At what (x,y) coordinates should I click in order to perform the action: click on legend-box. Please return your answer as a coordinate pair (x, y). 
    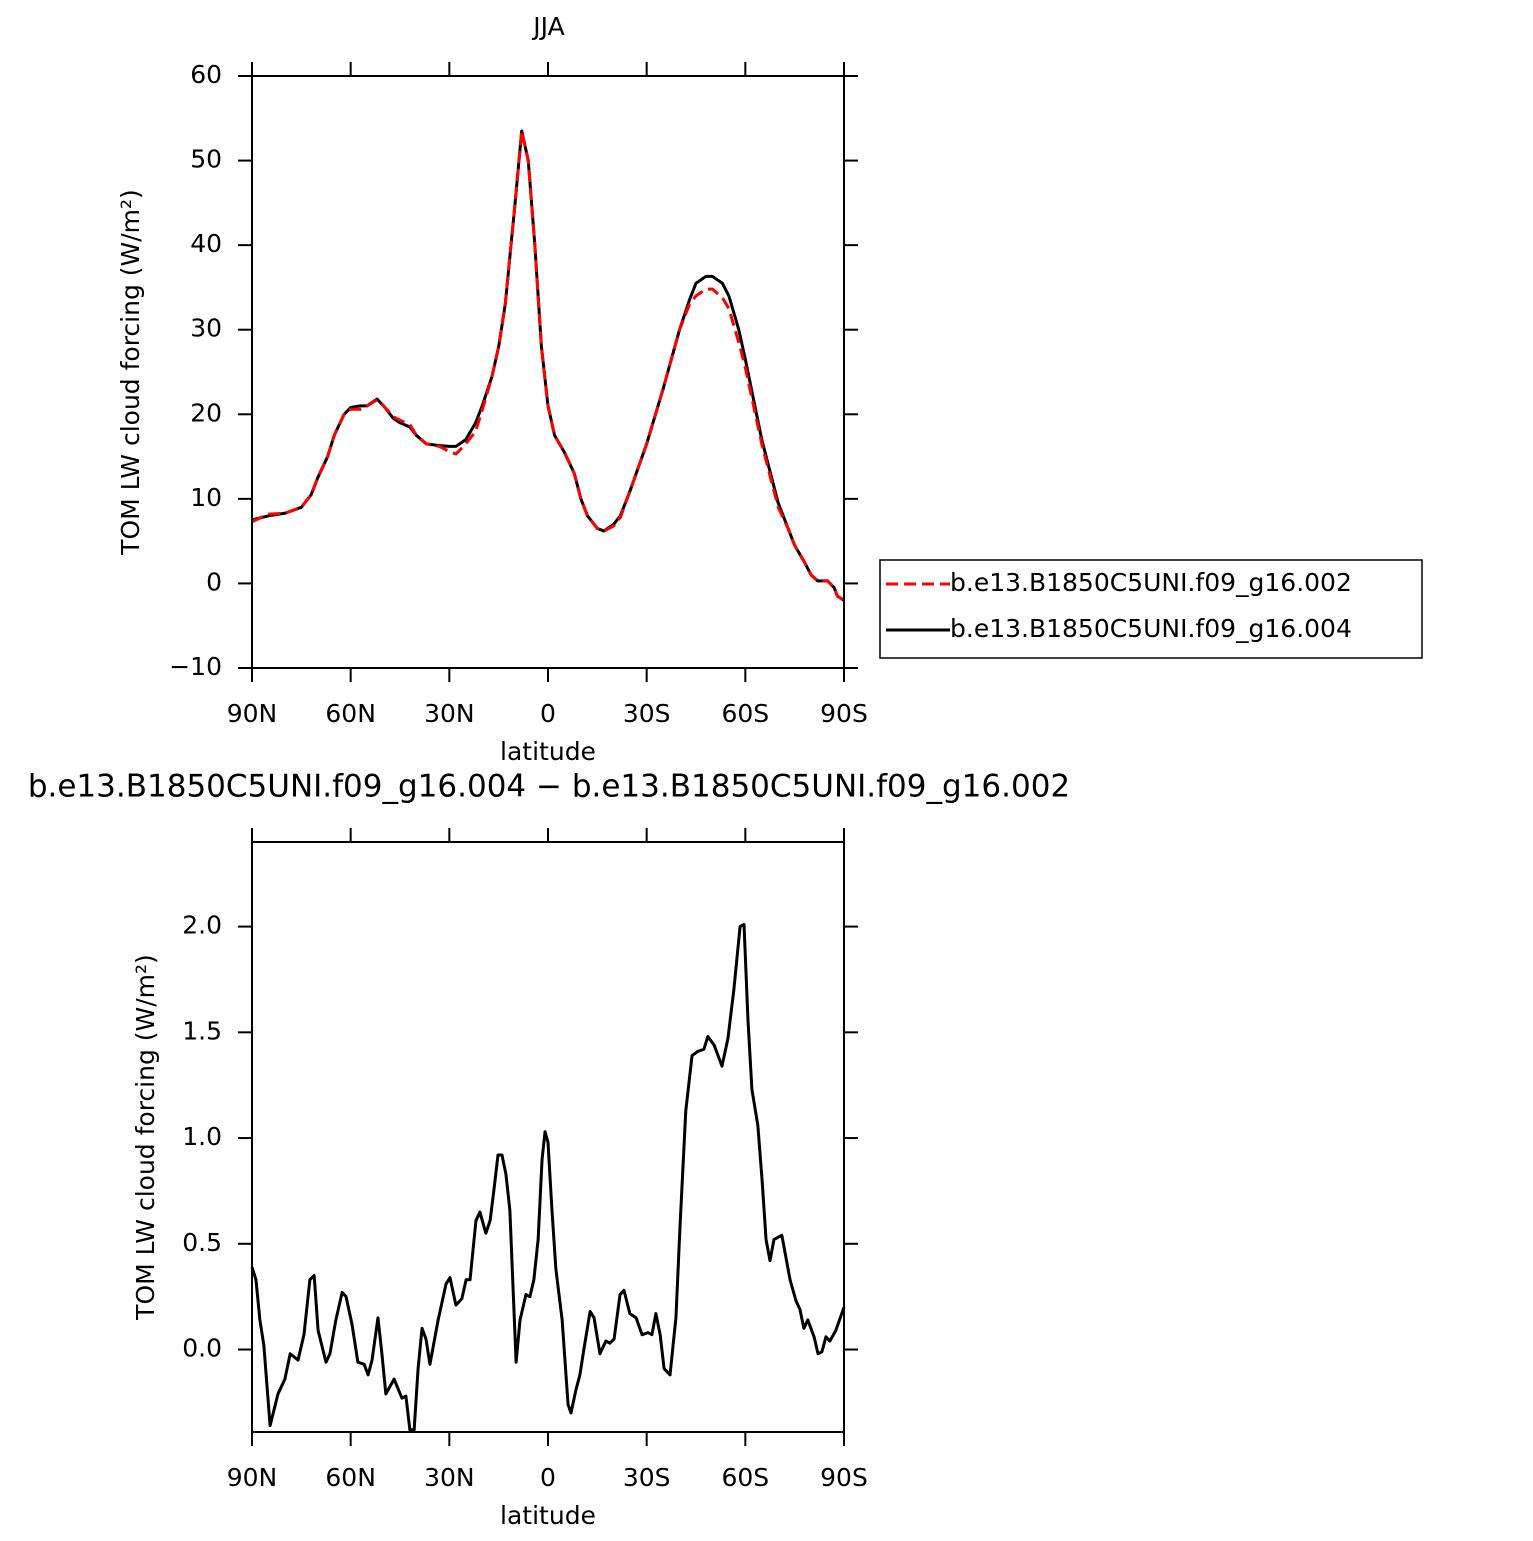
    Looking at the image, I should click on (1151, 609).